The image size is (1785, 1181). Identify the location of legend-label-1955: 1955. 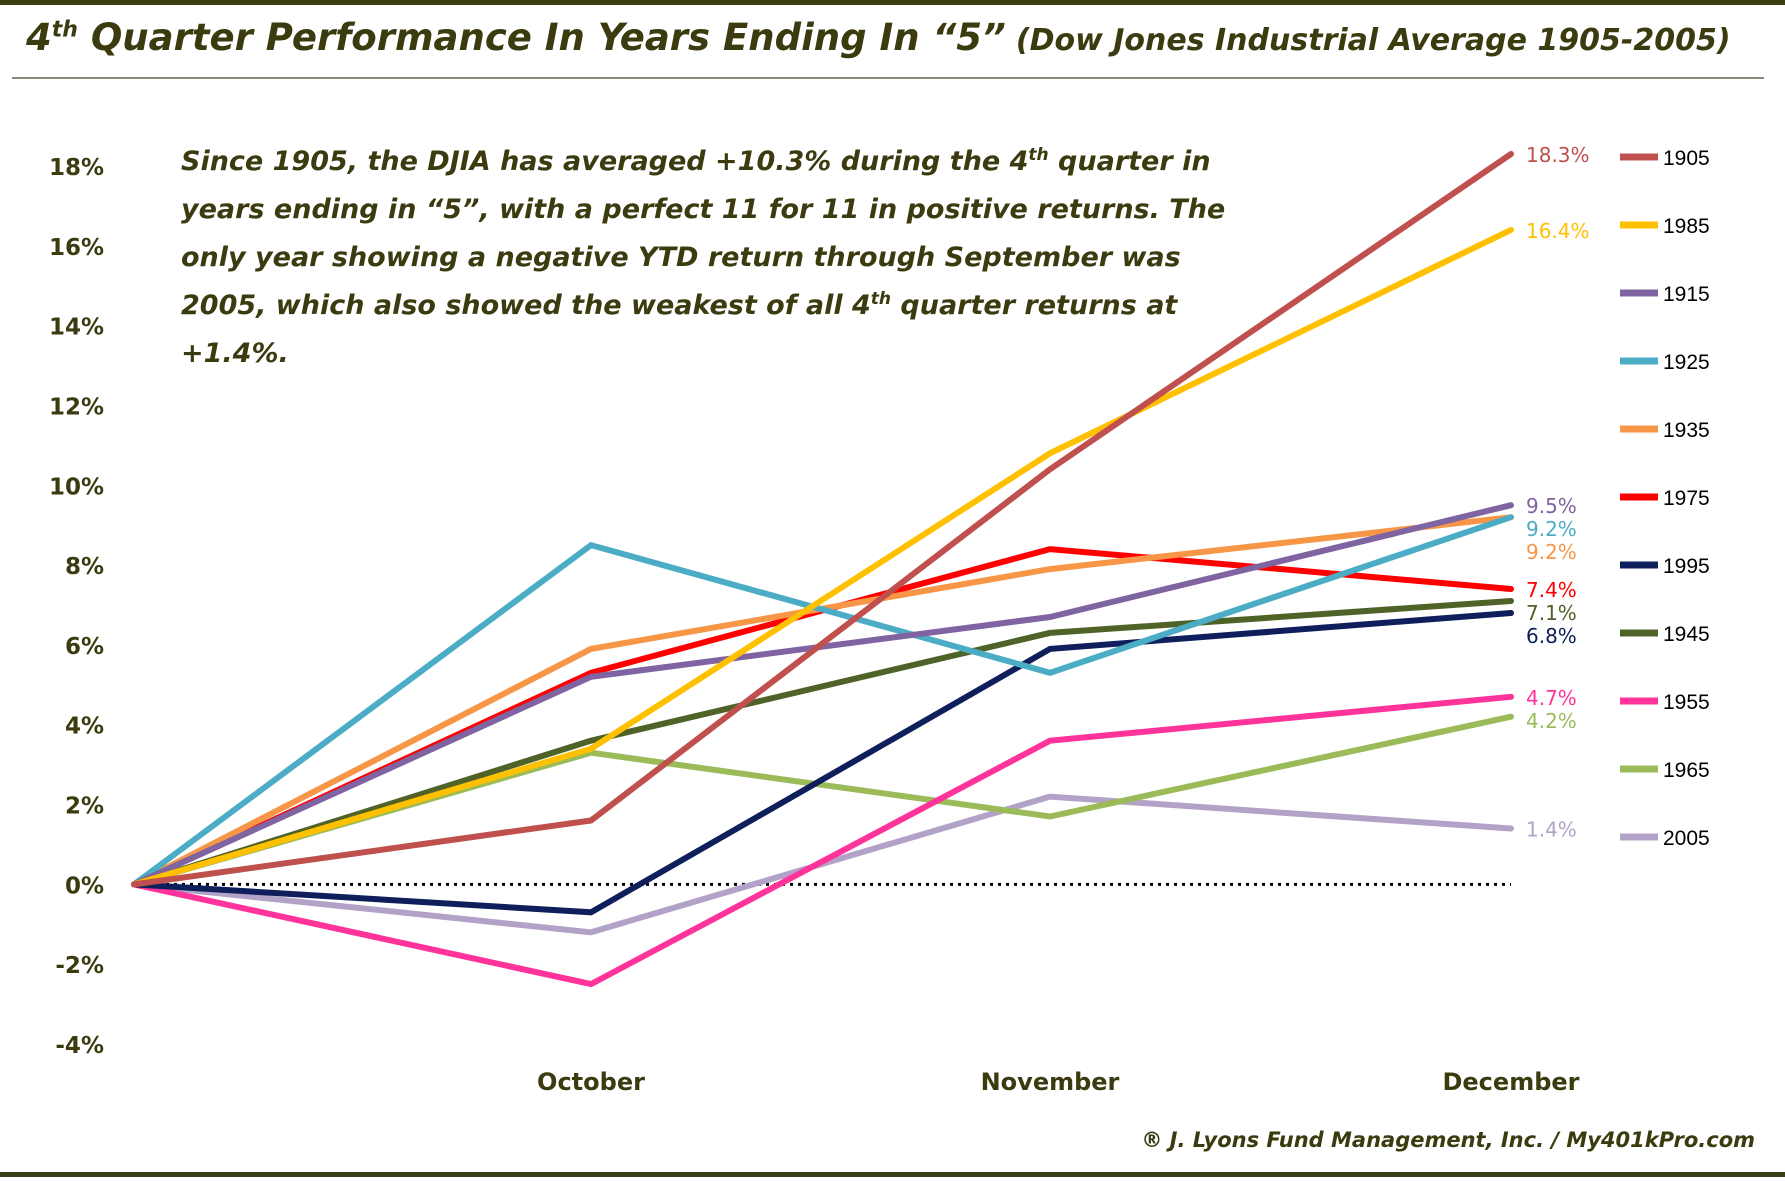
(1686, 702).